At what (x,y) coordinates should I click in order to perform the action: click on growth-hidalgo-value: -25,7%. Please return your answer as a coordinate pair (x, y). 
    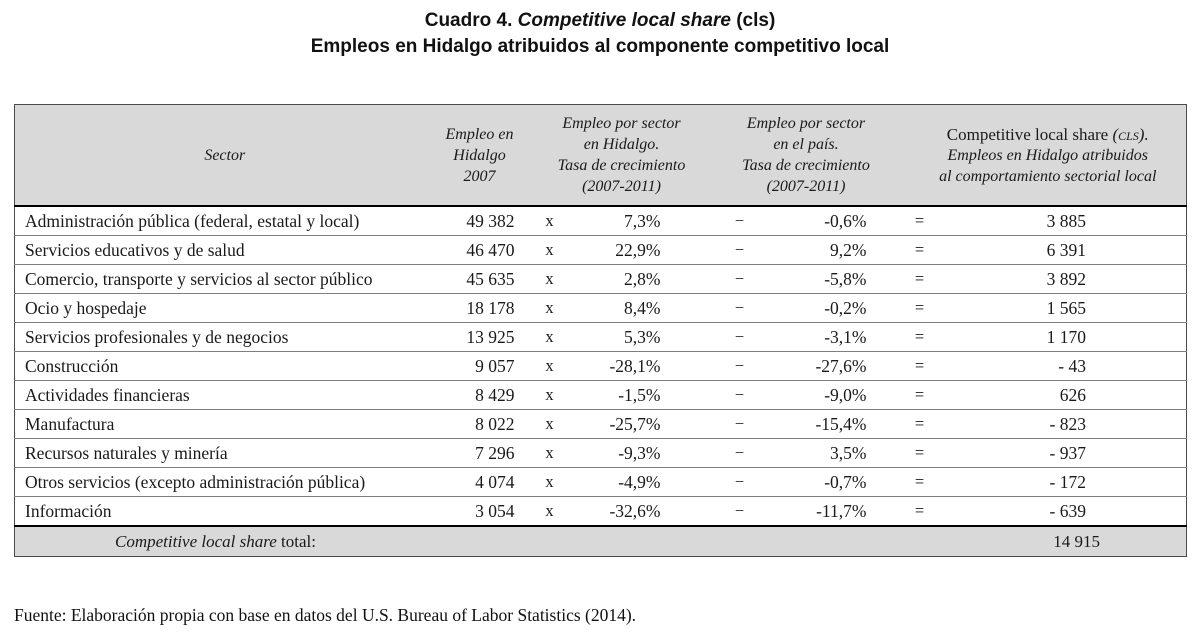
    Looking at the image, I should click on (639, 424).